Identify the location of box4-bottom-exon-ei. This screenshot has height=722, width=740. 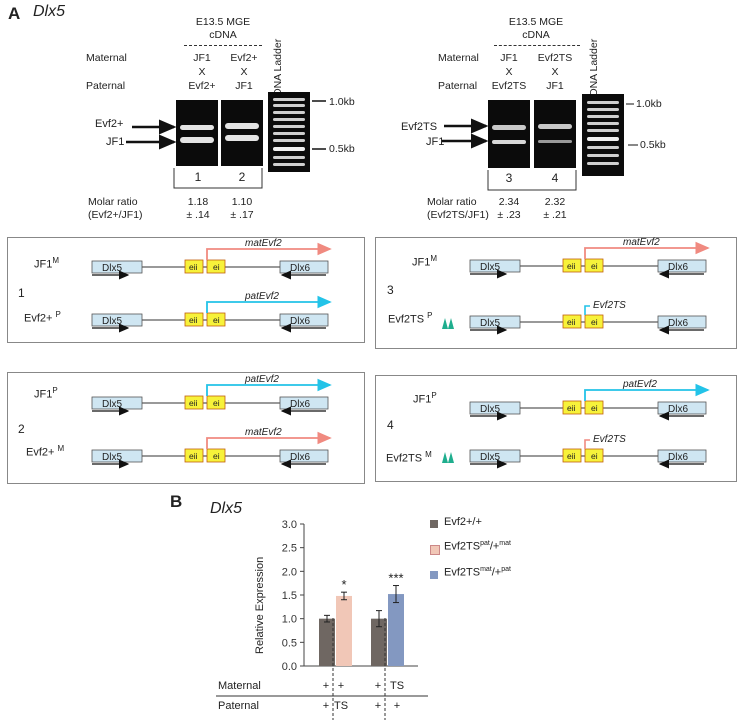
(594, 455).